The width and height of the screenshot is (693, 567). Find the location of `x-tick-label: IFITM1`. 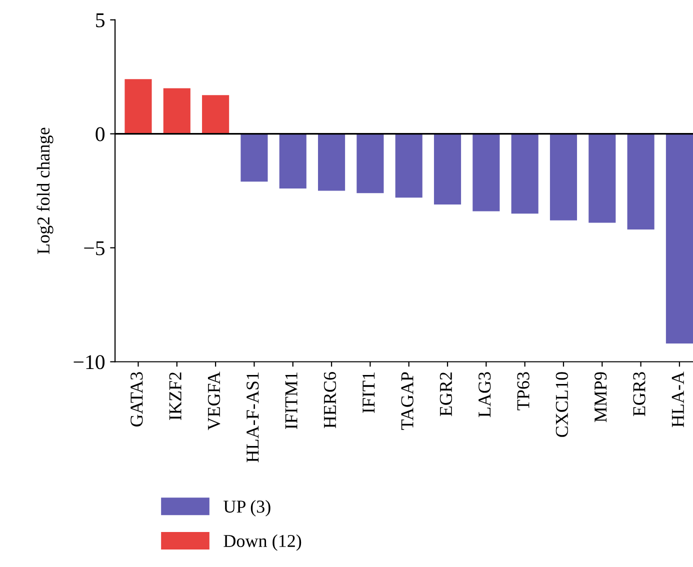

x-tick-label: IFITM1 is located at coordinates (291, 400).